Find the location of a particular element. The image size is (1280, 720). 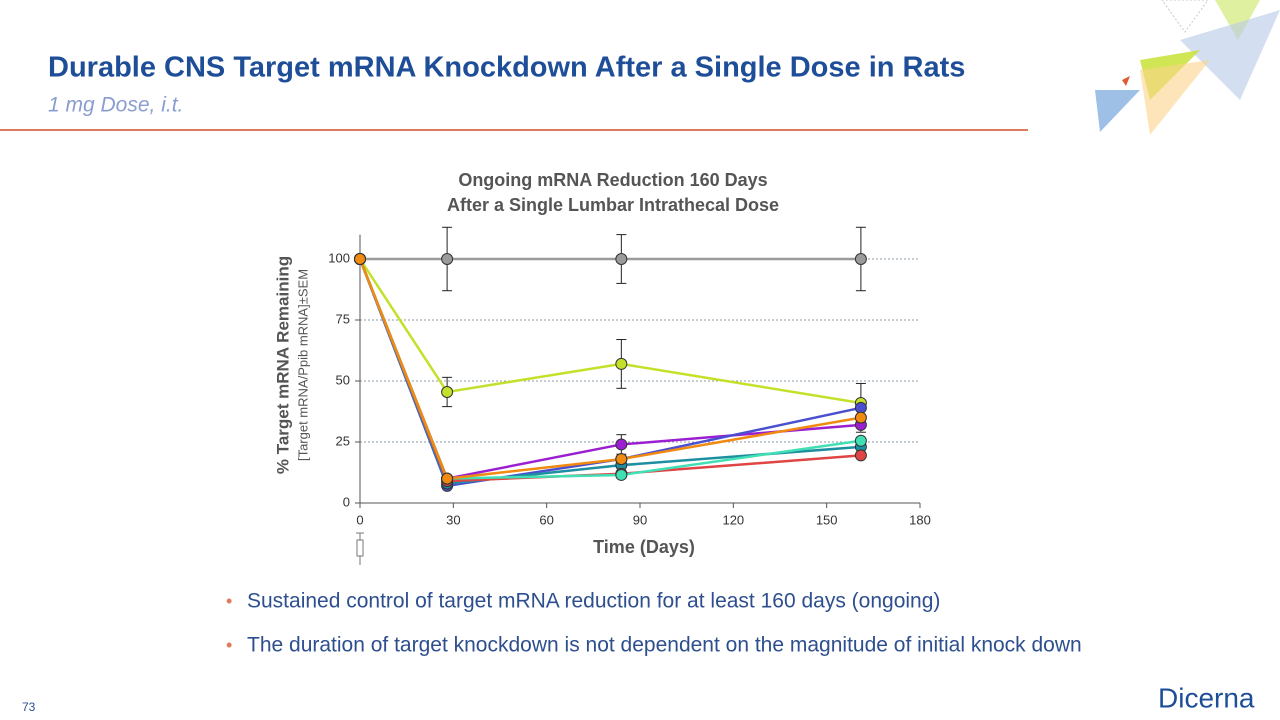

page-number: 73 is located at coordinates (29, 707).